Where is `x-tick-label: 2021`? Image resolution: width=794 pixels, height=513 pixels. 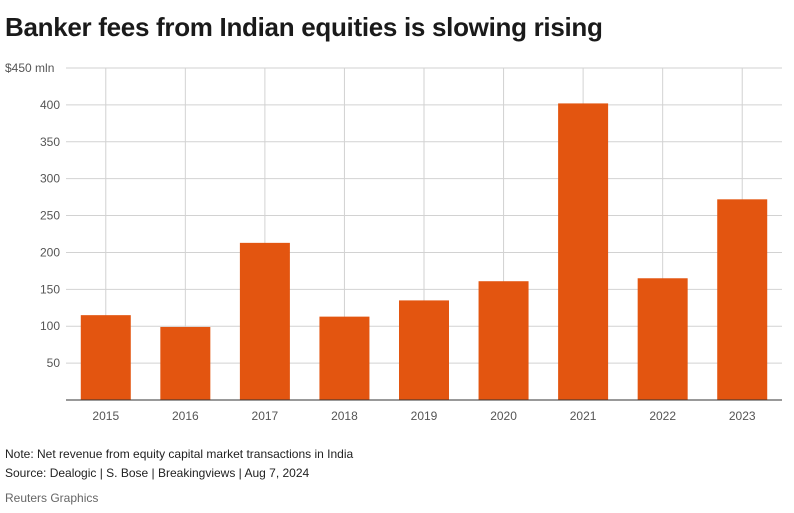 x-tick-label: 2021 is located at coordinates (583, 416).